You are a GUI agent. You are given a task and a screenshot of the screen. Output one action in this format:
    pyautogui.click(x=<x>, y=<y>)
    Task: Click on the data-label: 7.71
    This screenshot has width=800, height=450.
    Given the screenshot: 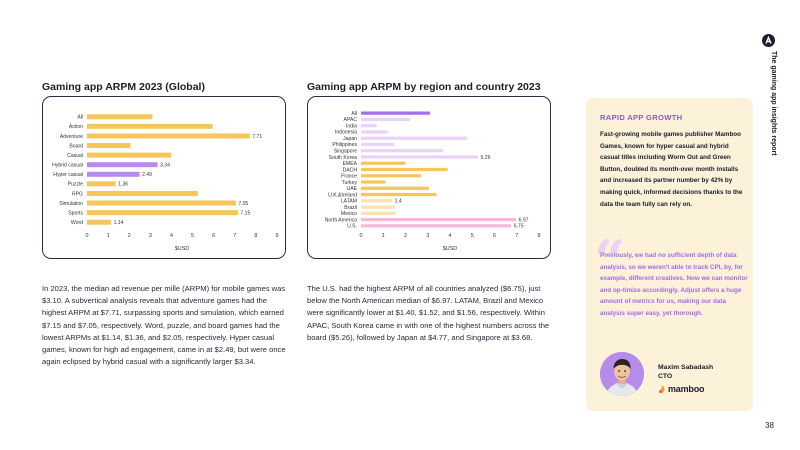 What is the action you would take?
    pyautogui.click(x=257, y=137)
    